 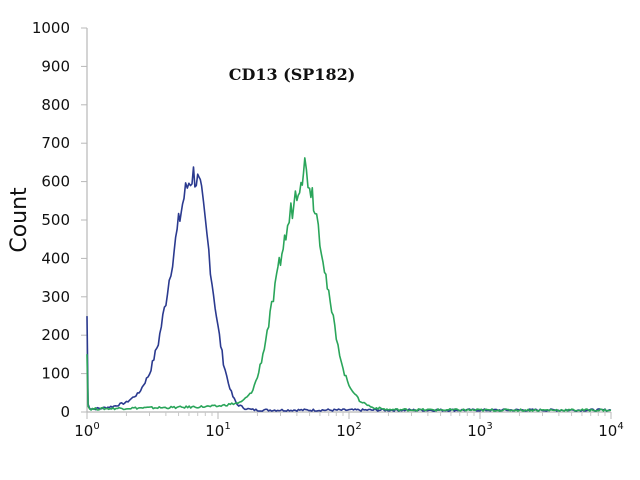 I want to click on y-ticks: 0 100 200 300 400 500 600 700 800 900 1000, so click(x=59, y=220).